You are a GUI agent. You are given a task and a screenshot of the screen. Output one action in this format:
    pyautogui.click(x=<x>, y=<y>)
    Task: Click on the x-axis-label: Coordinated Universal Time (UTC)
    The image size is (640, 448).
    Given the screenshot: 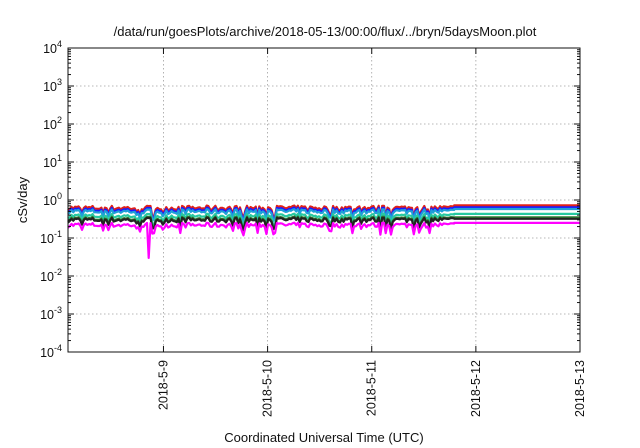 What is the action you would take?
    pyautogui.click(x=323, y=437)
    